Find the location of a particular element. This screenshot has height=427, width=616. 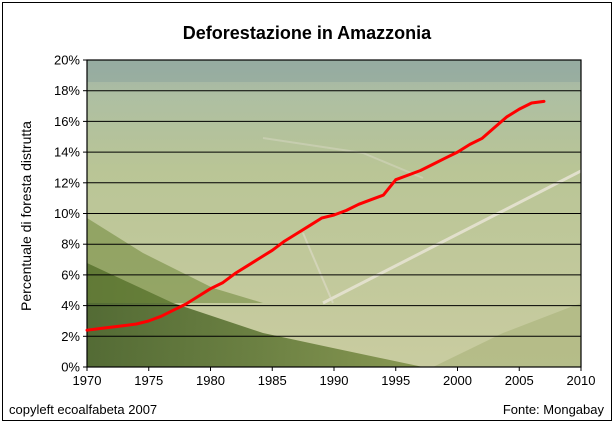

x-axis-ticks: 1970 1975 1980 1985 1990 1995 2000 2005 2010 is located at coordinates (334, 377).